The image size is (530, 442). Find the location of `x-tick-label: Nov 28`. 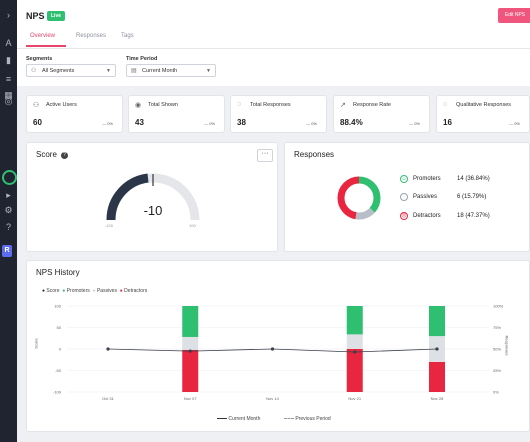

x-tick-label: Nov 28 is located at coordinates (437, 398).